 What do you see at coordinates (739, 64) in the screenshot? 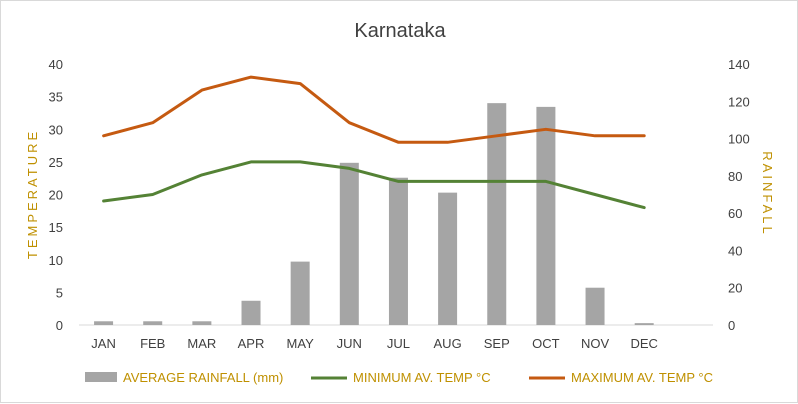
I see `right-tick-label: 140` at bounding box center [739, 64].